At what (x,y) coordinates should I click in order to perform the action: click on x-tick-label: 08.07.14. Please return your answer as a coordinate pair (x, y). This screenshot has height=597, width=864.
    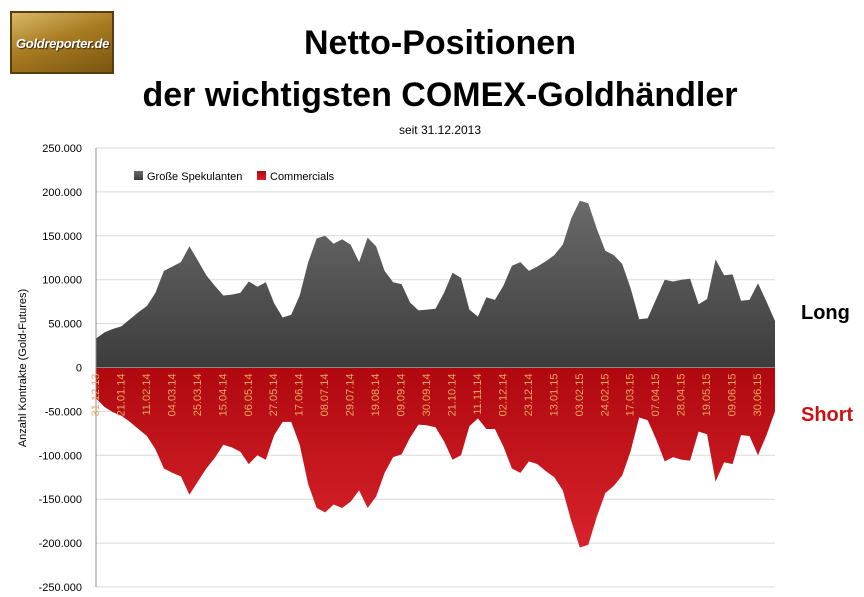
    Looking at the image, I should click on (325, 395).